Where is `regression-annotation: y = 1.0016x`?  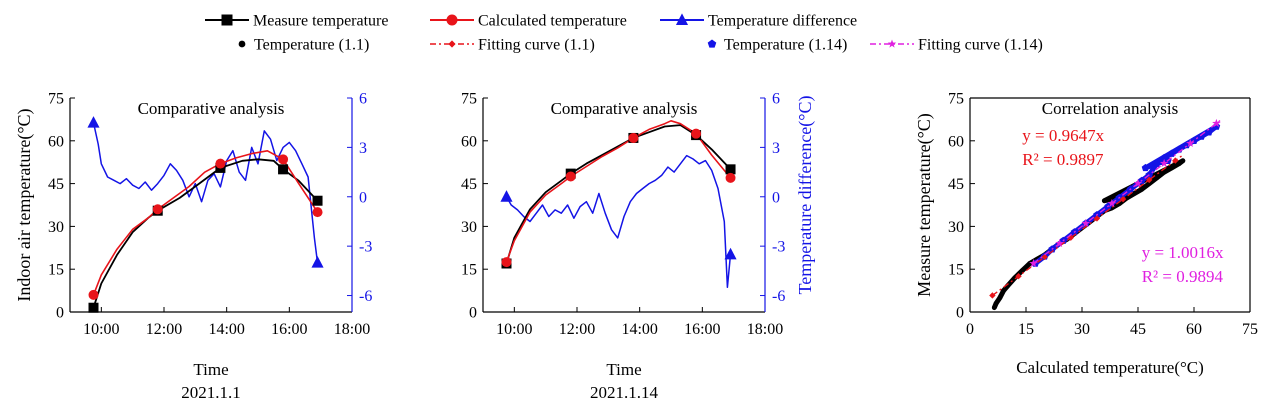 regression-annotation: y = 1.0016x is located at coordinates (1183, 252).